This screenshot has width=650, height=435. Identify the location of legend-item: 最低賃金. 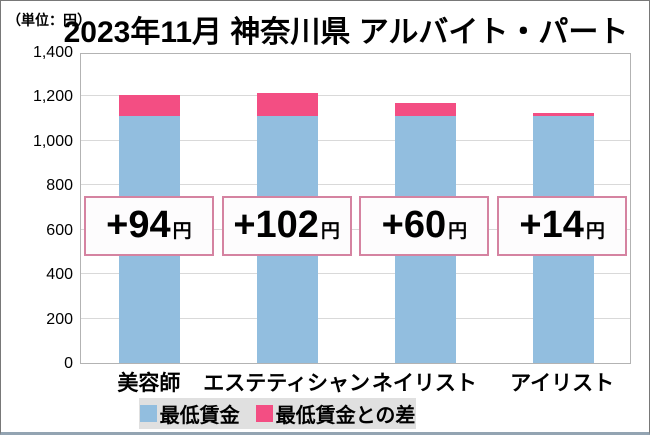
(189, 413).